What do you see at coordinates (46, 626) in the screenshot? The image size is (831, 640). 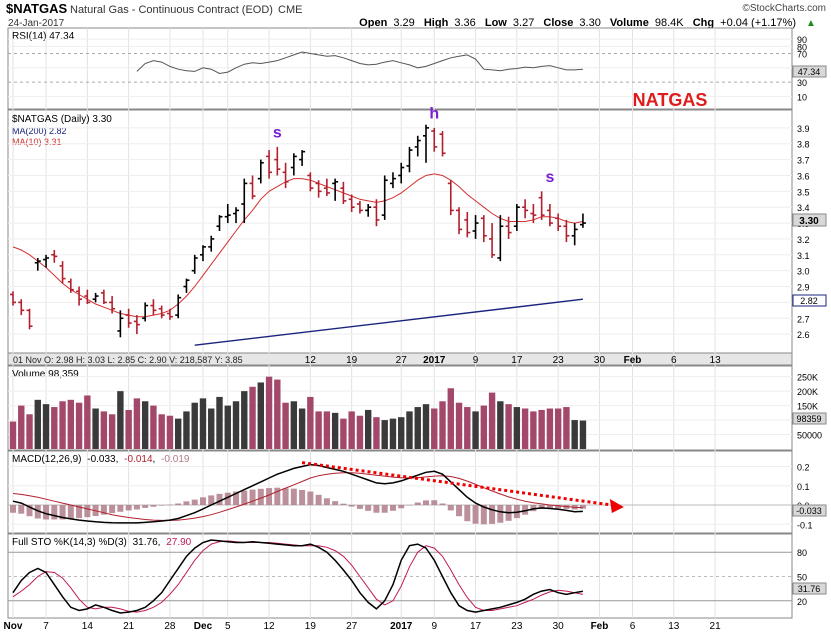 I see `x-tick-label: 7` at bounding box center [46, 626].